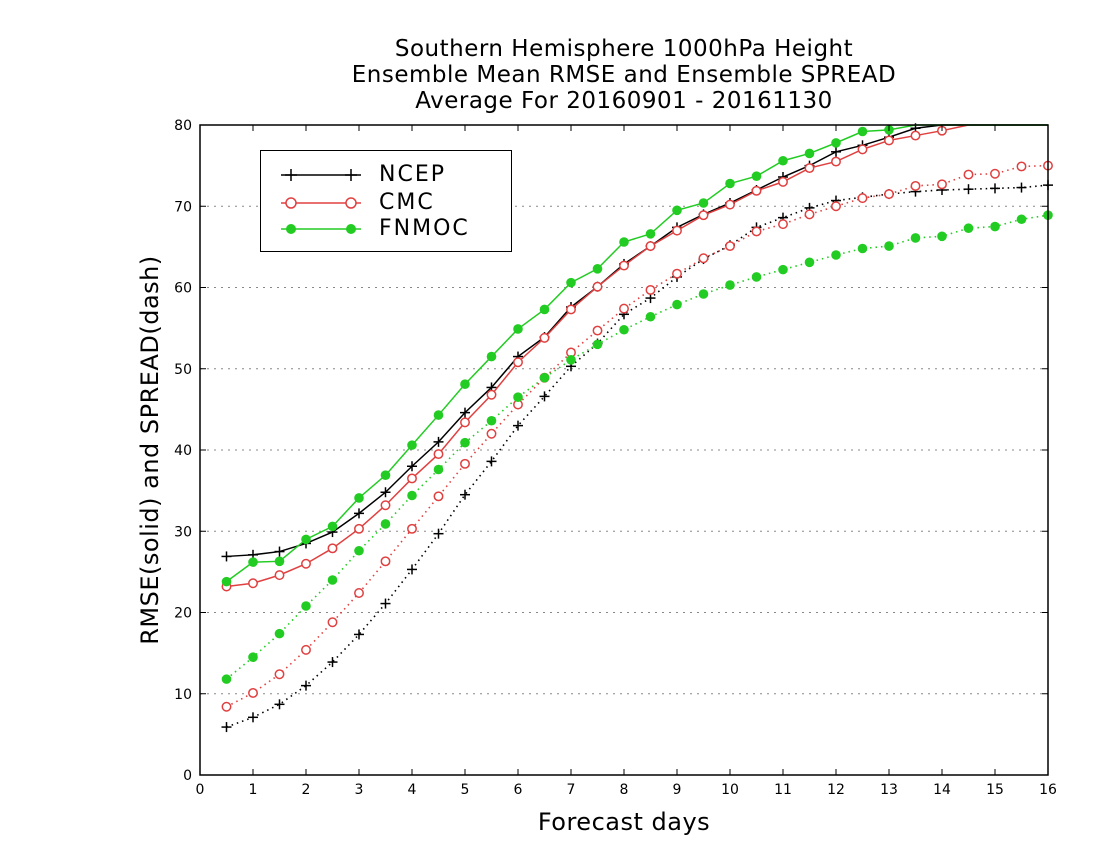 The image size is (1100, 850). What do you see at coordinates (624, 101) in the screenshot?
I see `chart-title-line-3: Average For 20160901 - 20161130` at bounding box center [624, 101].